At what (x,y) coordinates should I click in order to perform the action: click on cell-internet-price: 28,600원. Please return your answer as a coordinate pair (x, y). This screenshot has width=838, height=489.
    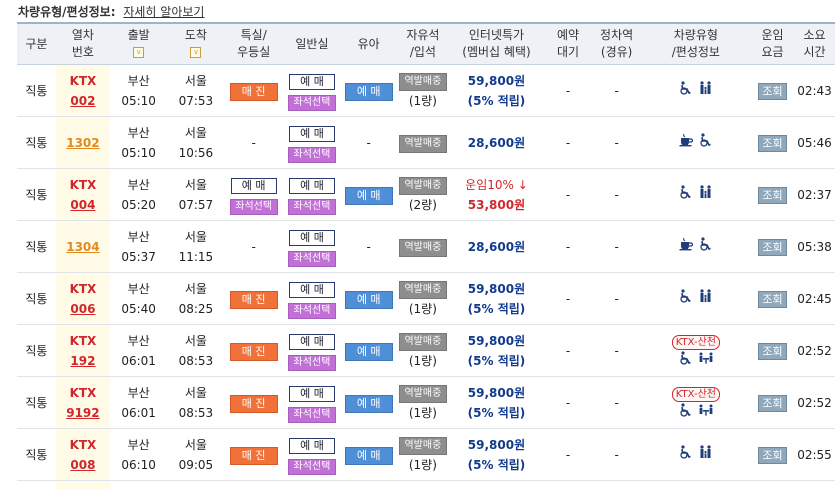
    Looking at the image, I should click on (496, 143).